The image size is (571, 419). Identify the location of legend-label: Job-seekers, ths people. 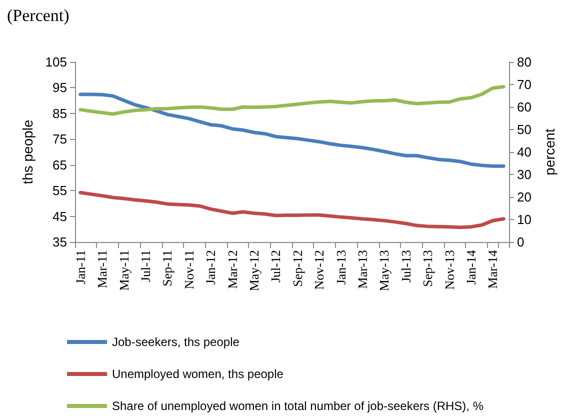
(176, 342).